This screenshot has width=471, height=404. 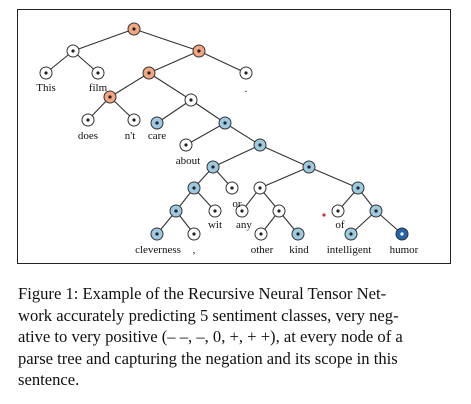 I want to click on word-label-care: care, so click(x=157, y=136).